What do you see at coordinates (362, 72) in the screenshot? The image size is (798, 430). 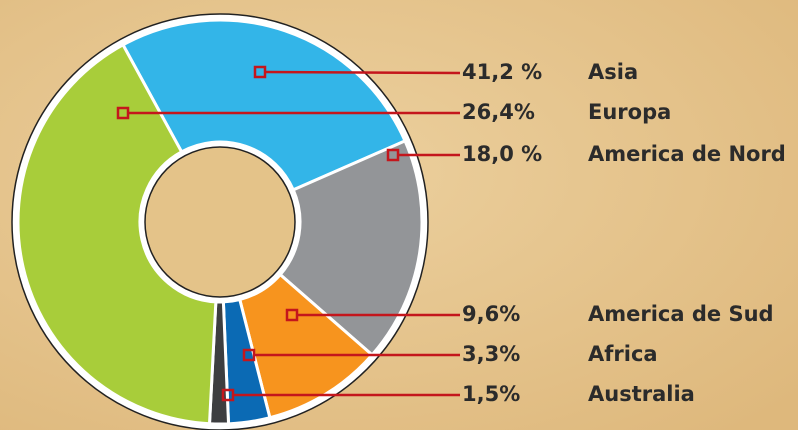 I see `leader-line` at bounding box center [362, 72].